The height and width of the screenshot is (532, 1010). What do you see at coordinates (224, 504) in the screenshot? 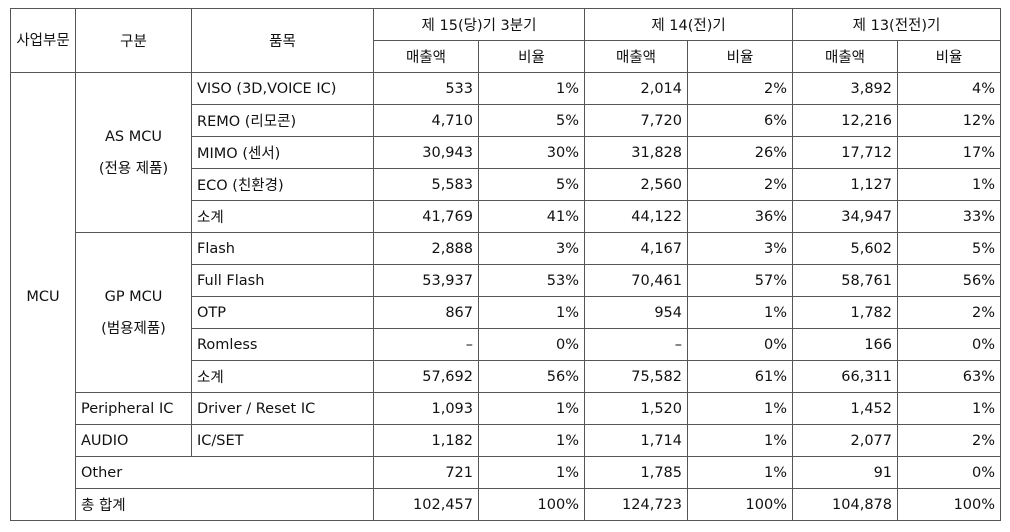
I see `group-cell: 총 합계` at bounding box center [224, 504].